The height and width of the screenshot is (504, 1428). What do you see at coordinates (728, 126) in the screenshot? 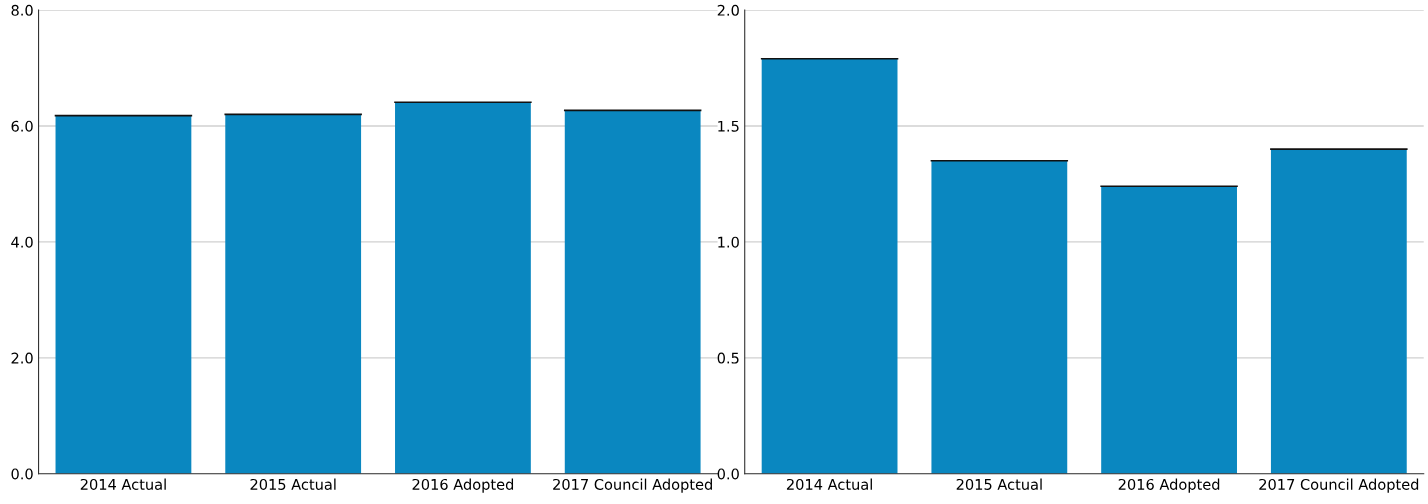
I see `y-tick-label: 1.5` at bounding box center [728, 126].